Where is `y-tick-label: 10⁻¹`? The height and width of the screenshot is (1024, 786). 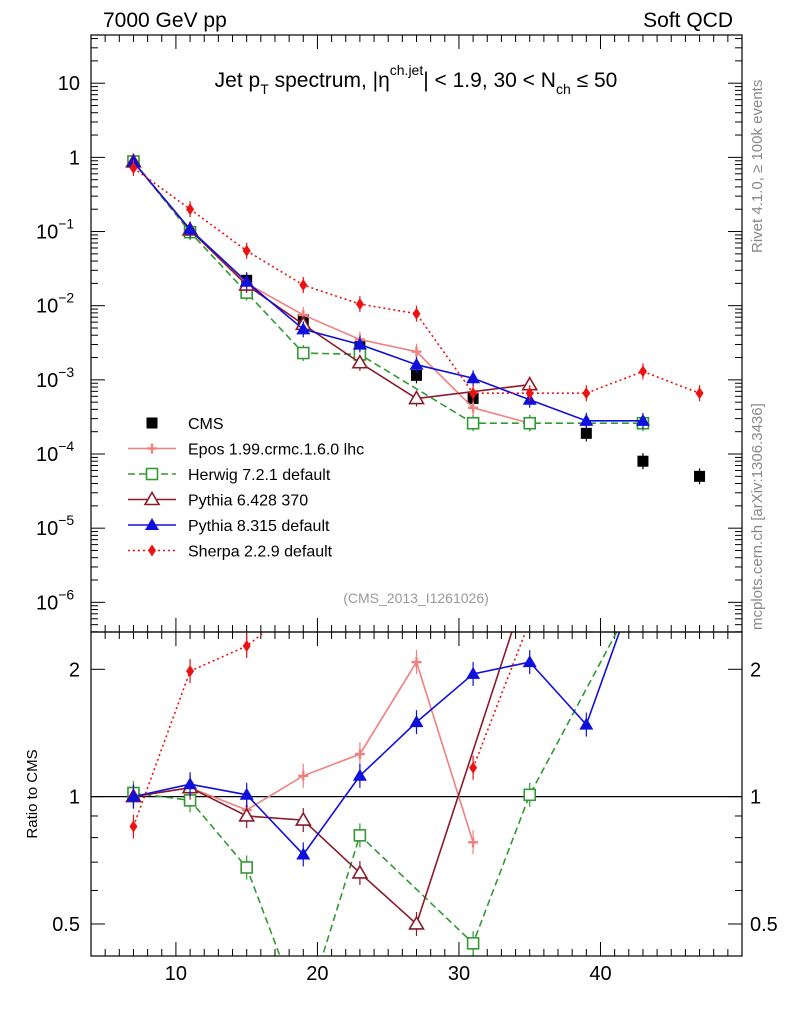
y-tick-label: 10⁻¹ is located at coordinates (55, 230).